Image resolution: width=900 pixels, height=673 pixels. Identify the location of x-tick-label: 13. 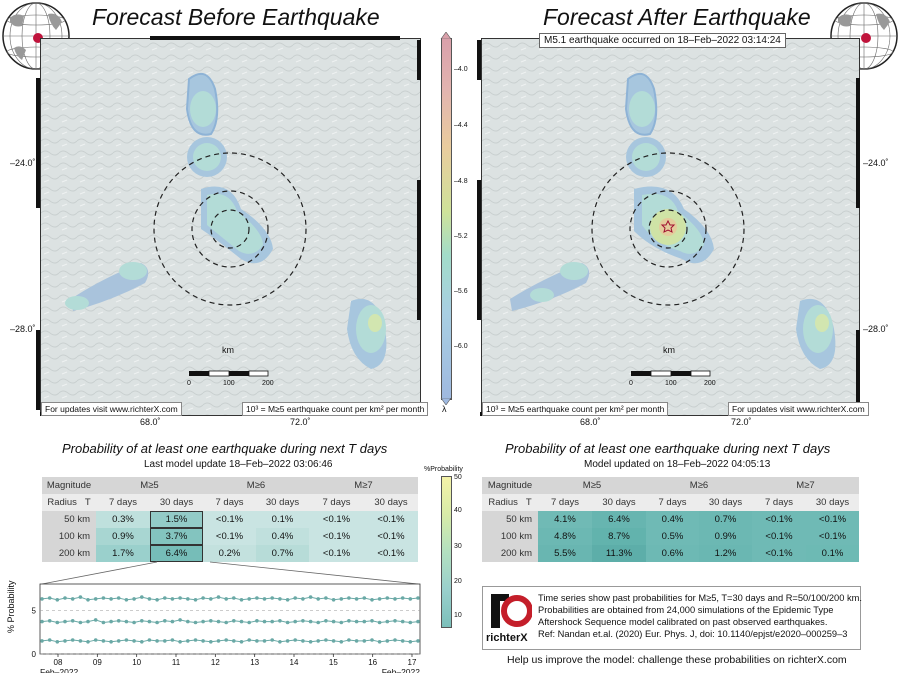
(254, 662).